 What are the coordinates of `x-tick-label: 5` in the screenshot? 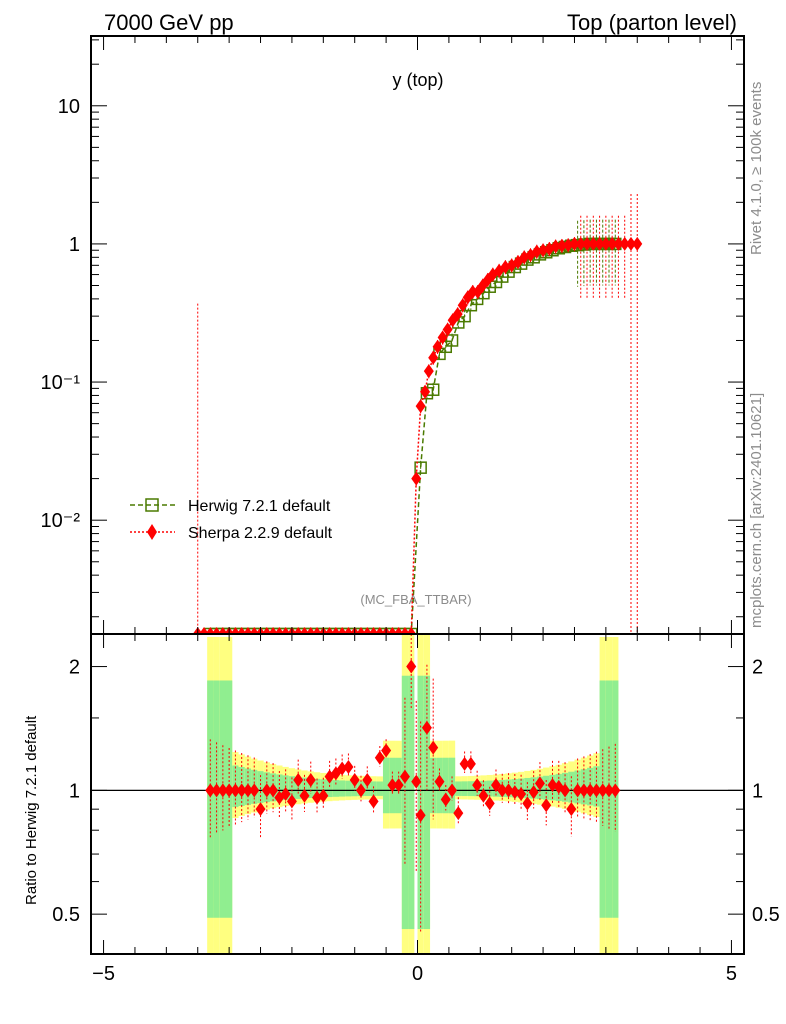 It's located at (731, 974).